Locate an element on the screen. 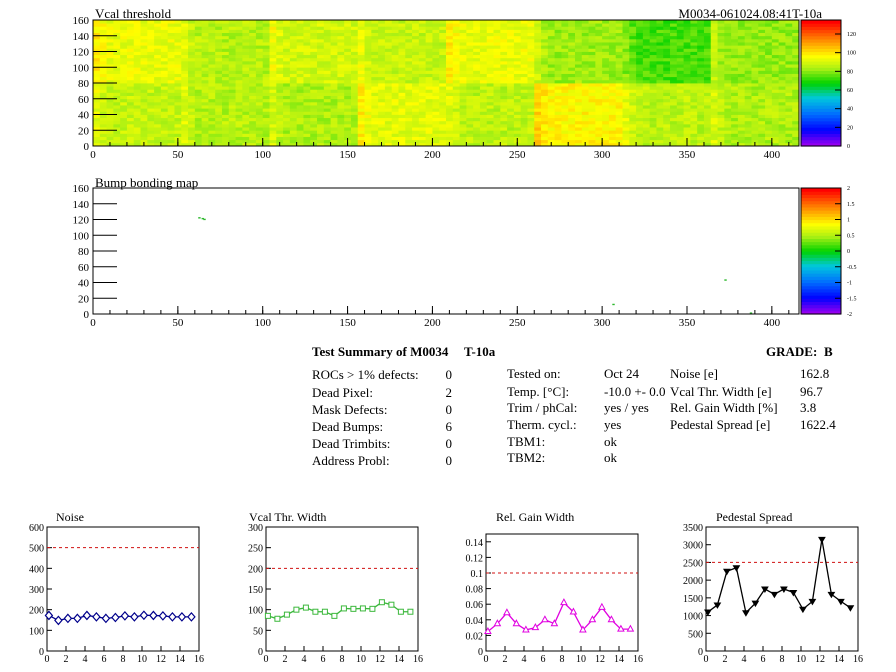 Image resolution: width=896 pixels, height=672 pixels. x-tick-label: 0 is located at coordinates (93, 155).